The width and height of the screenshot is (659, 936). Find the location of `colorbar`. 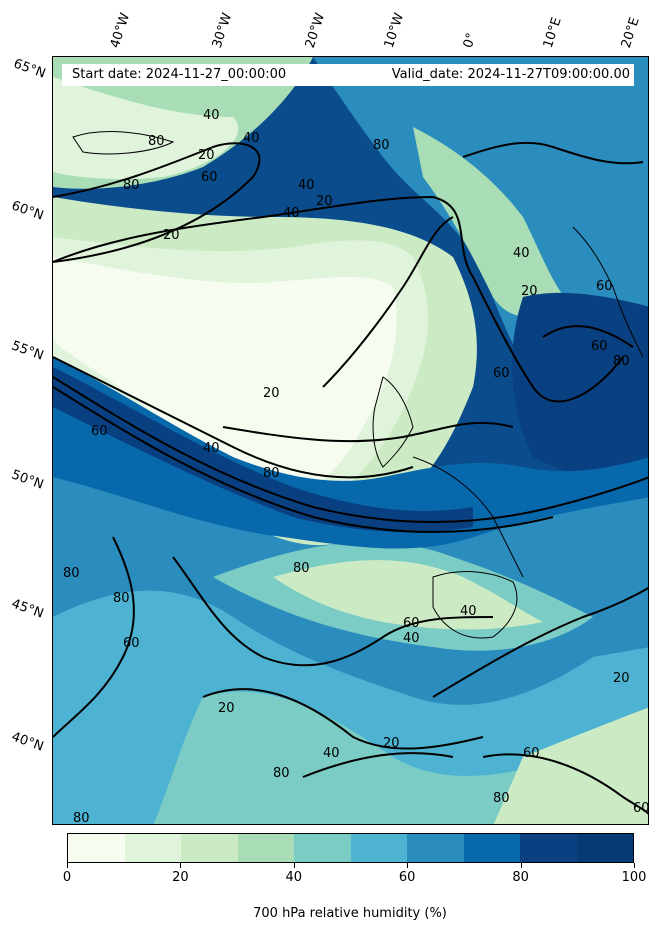

colorbar is located at coordinates (350, 848).